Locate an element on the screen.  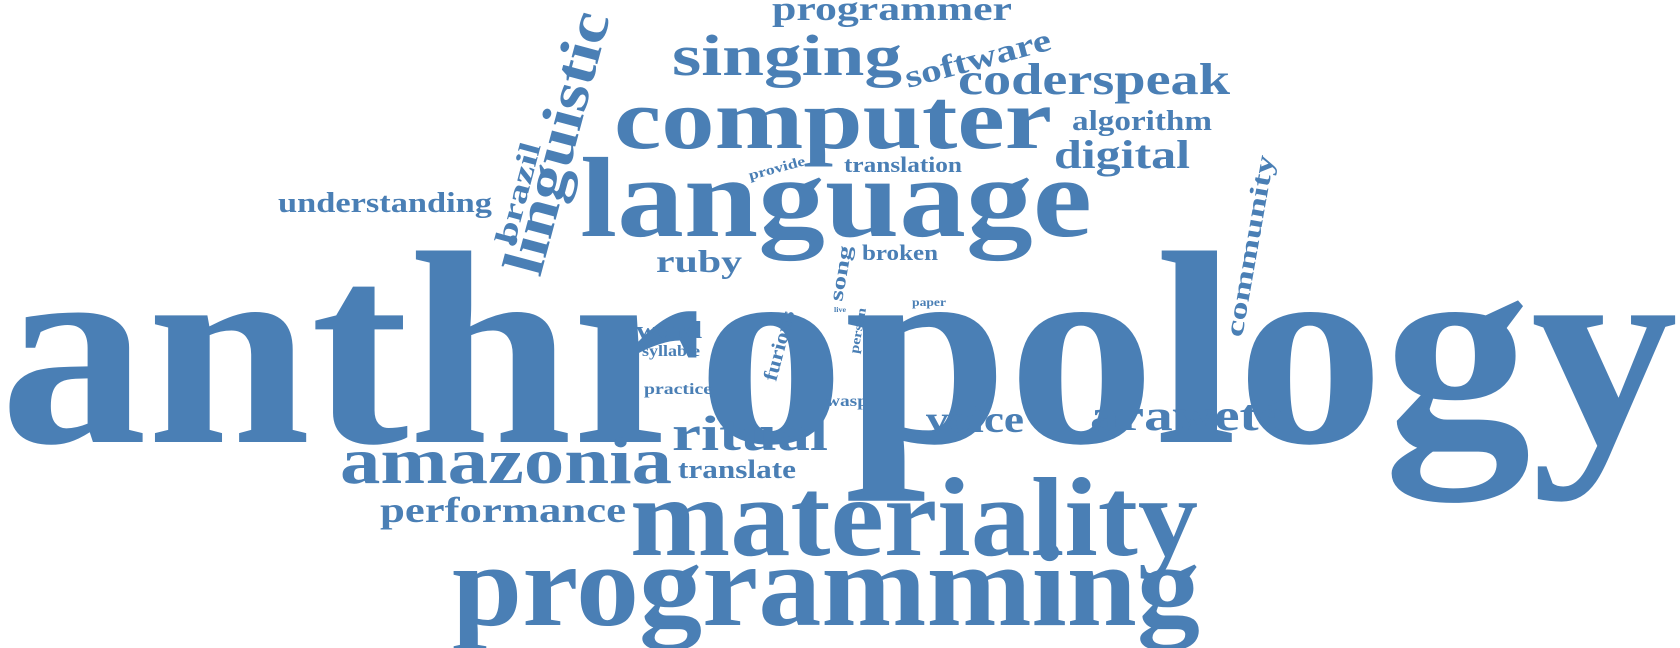
word-materiality: materiality is located at coordinates (914, 518).